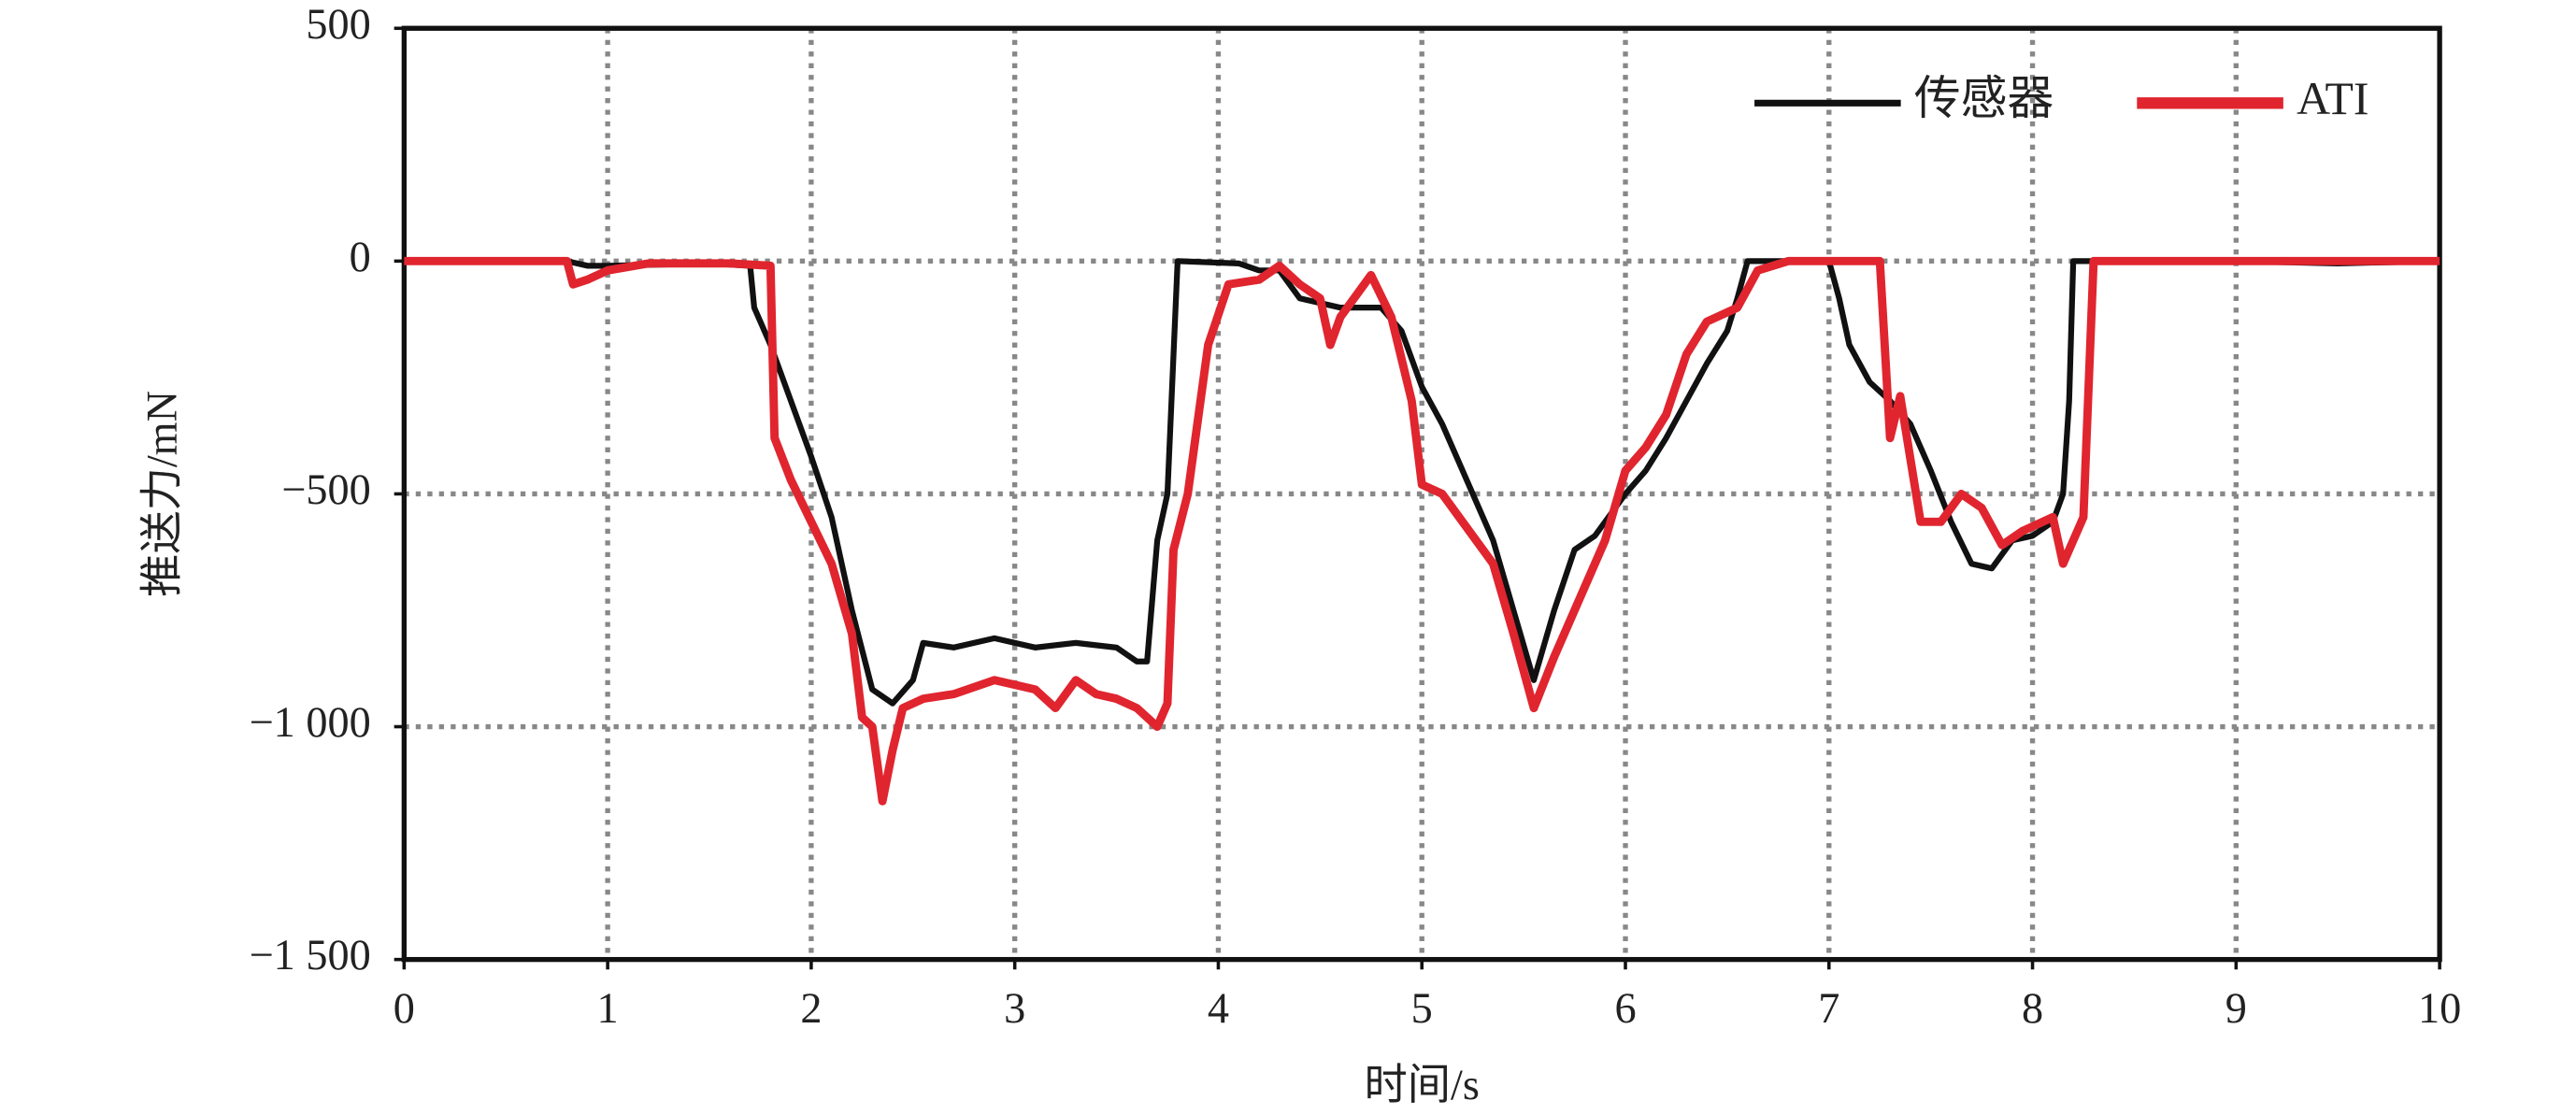 This screenshot has width=2576, height=1115. What do you see at coordinates (1218, 1009) in the screenshot?
I see `x-tick-label: 4` at bounding box center [1218, 1009].